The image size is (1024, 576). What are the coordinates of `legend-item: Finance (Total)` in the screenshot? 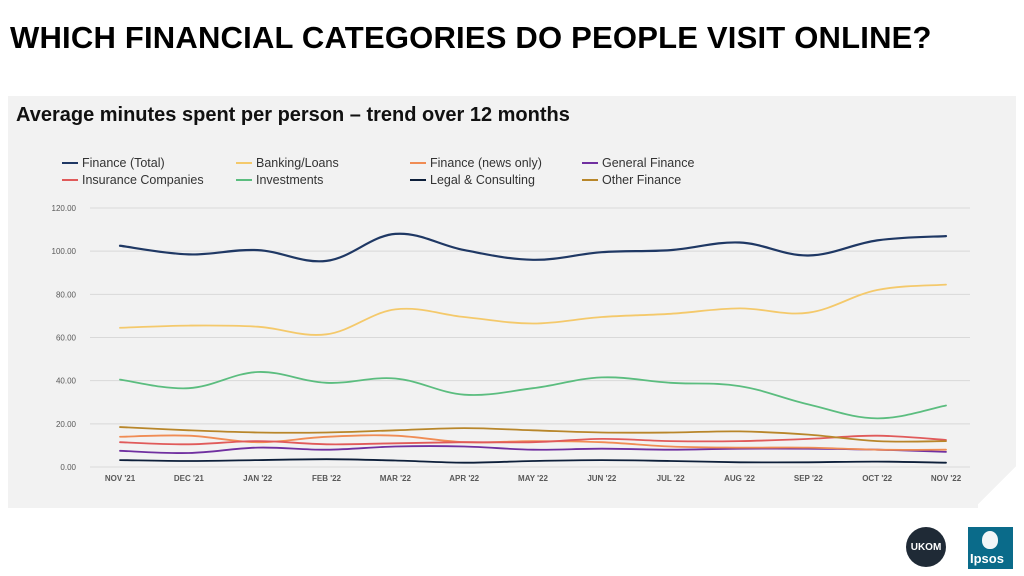 It's located at (113, 163).